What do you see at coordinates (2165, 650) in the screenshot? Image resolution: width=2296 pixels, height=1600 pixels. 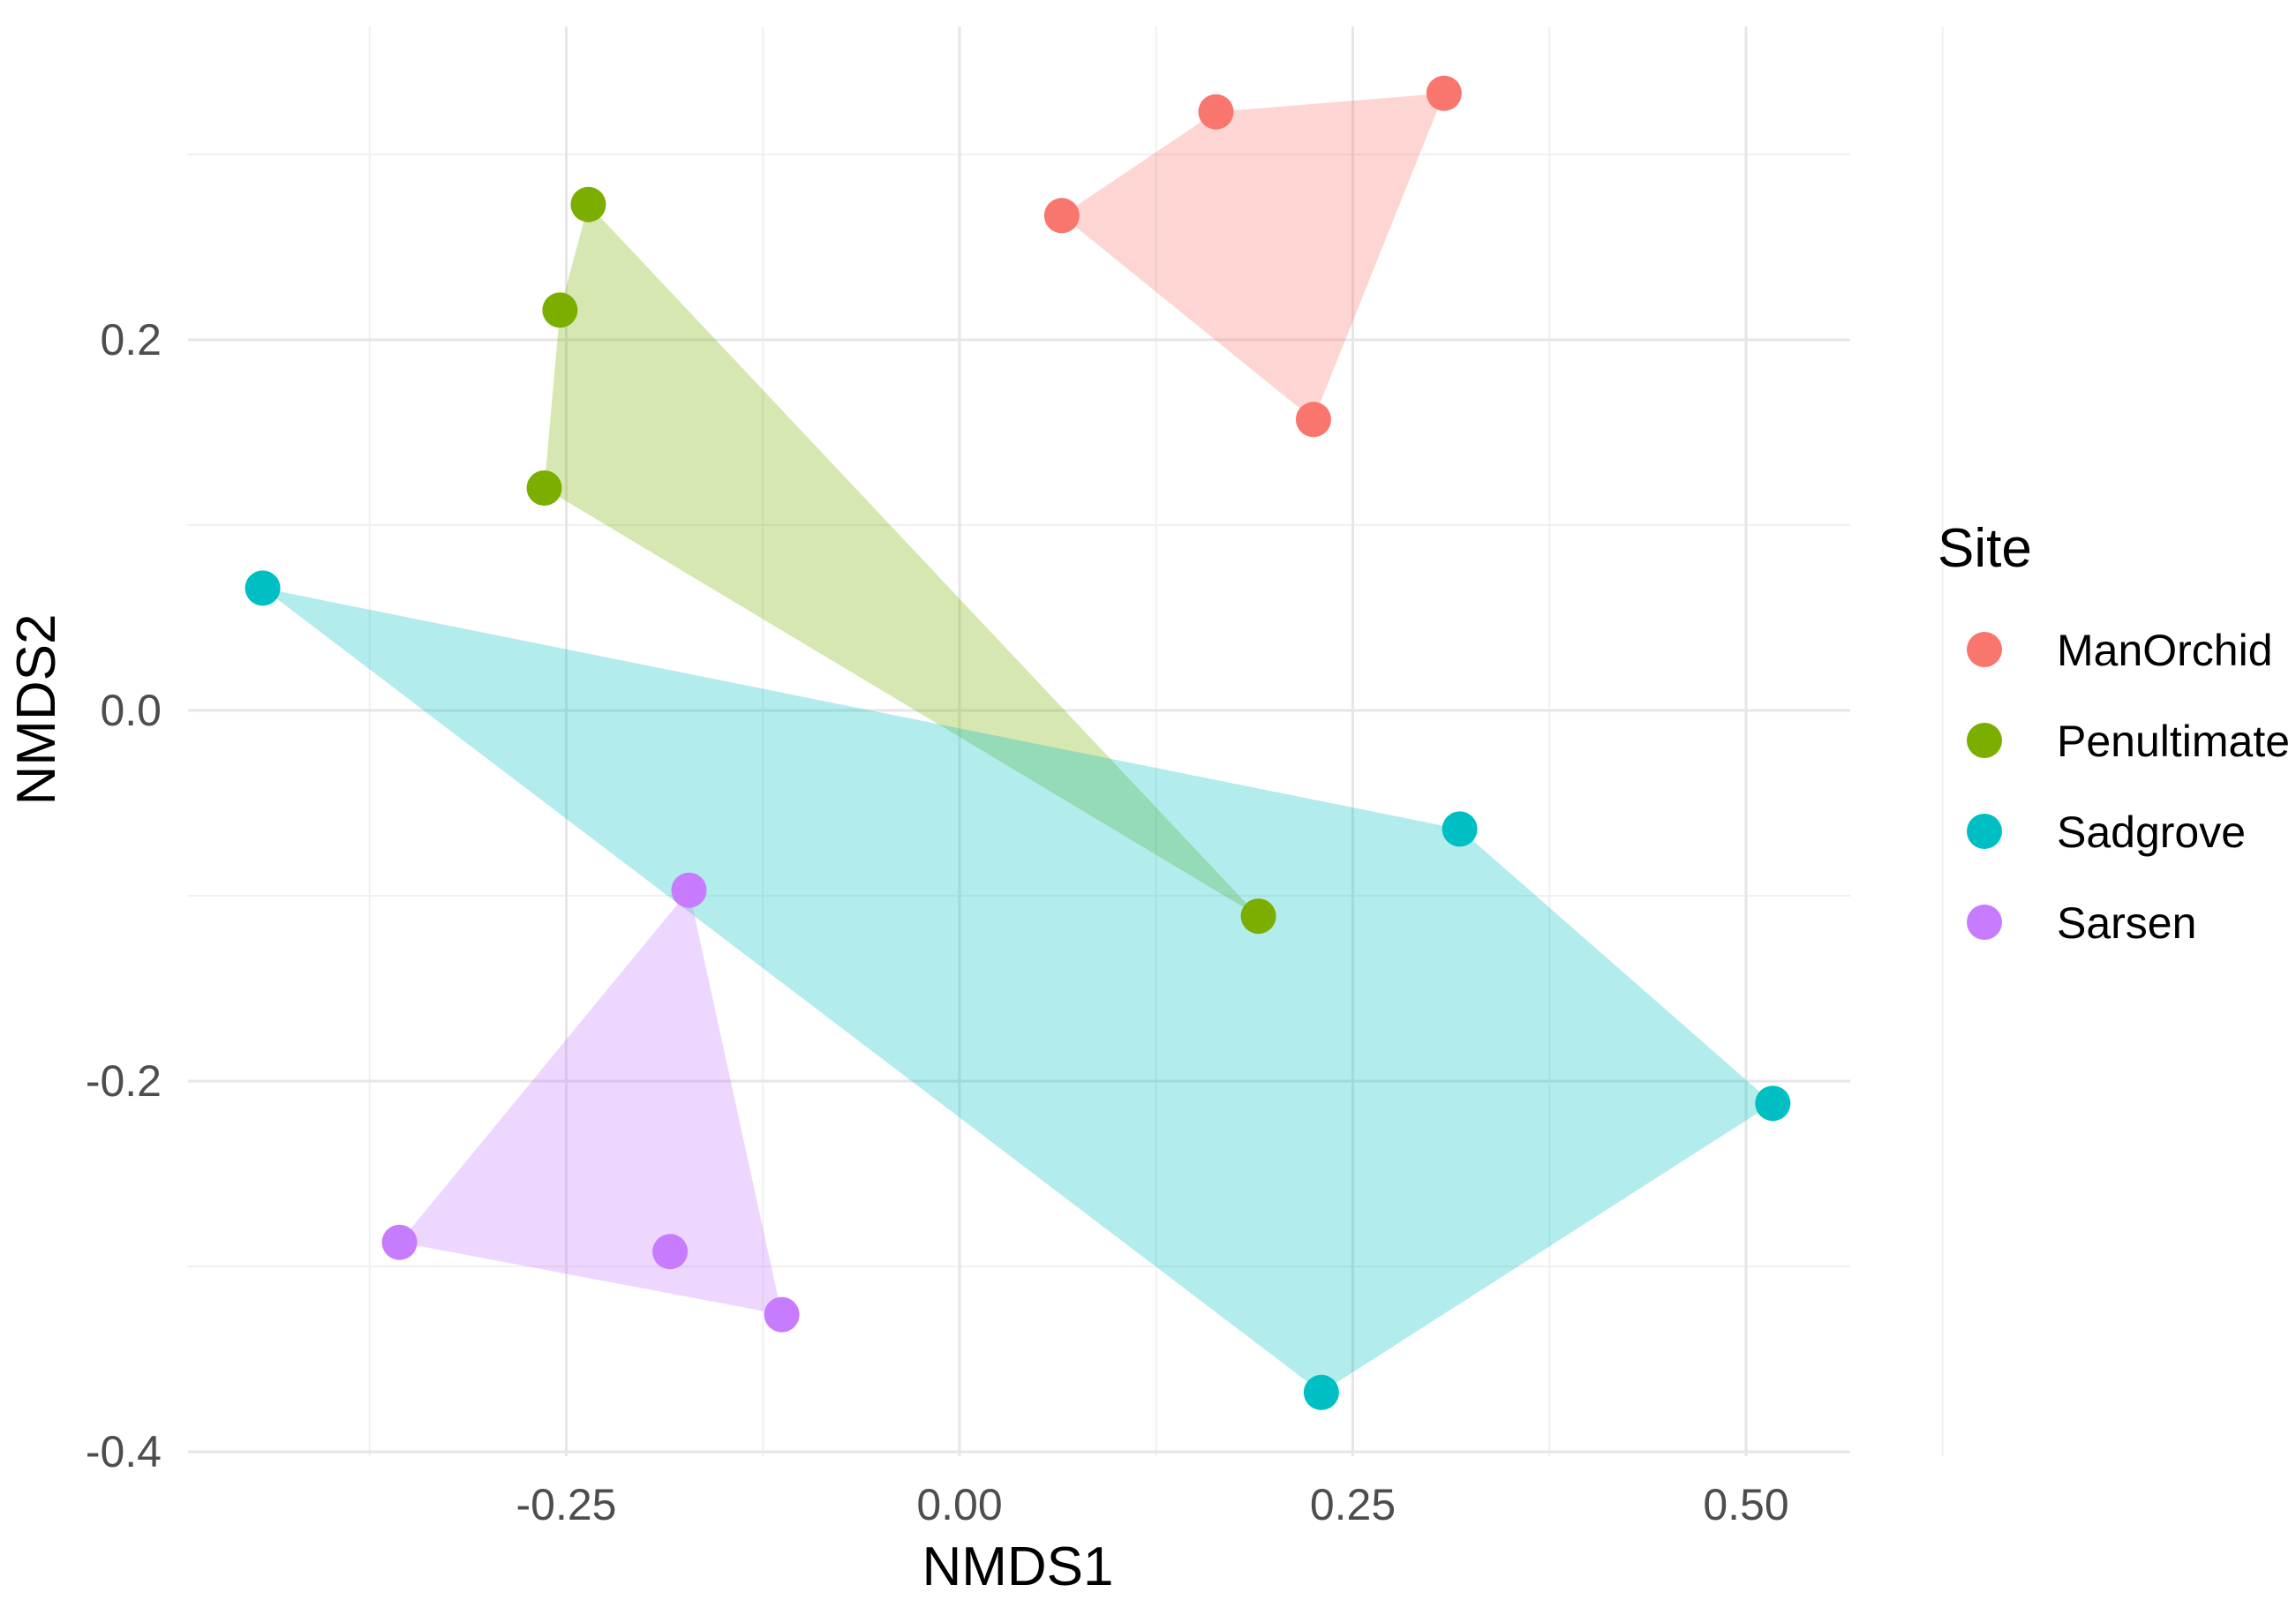 I see `legend-label: ManOrchid` at bounding box center [2165, 650].